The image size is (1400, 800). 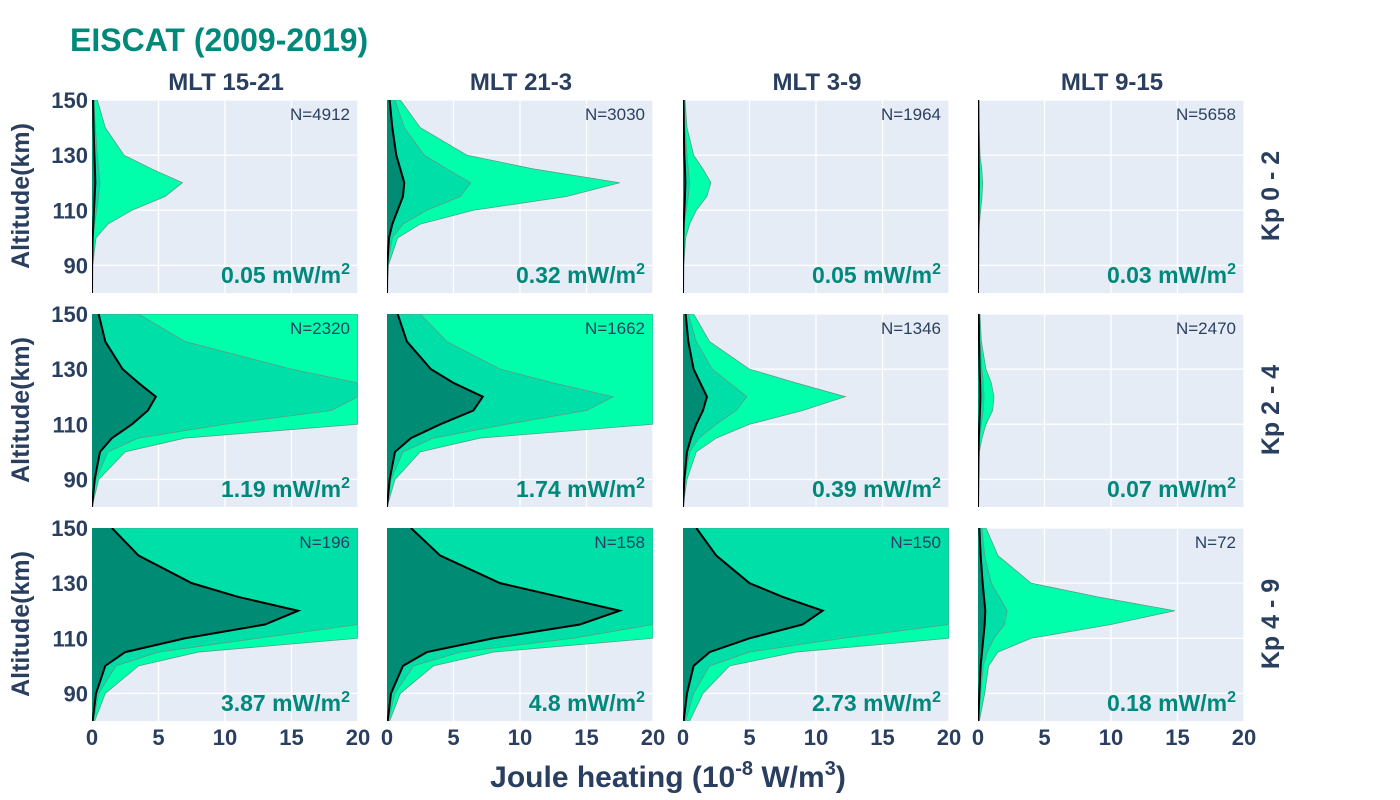 What do you see at coordinates (744, 769) in the screenshot?
I see `x-axis-label-exponent-1: -8` at bounding box center [744, 769].